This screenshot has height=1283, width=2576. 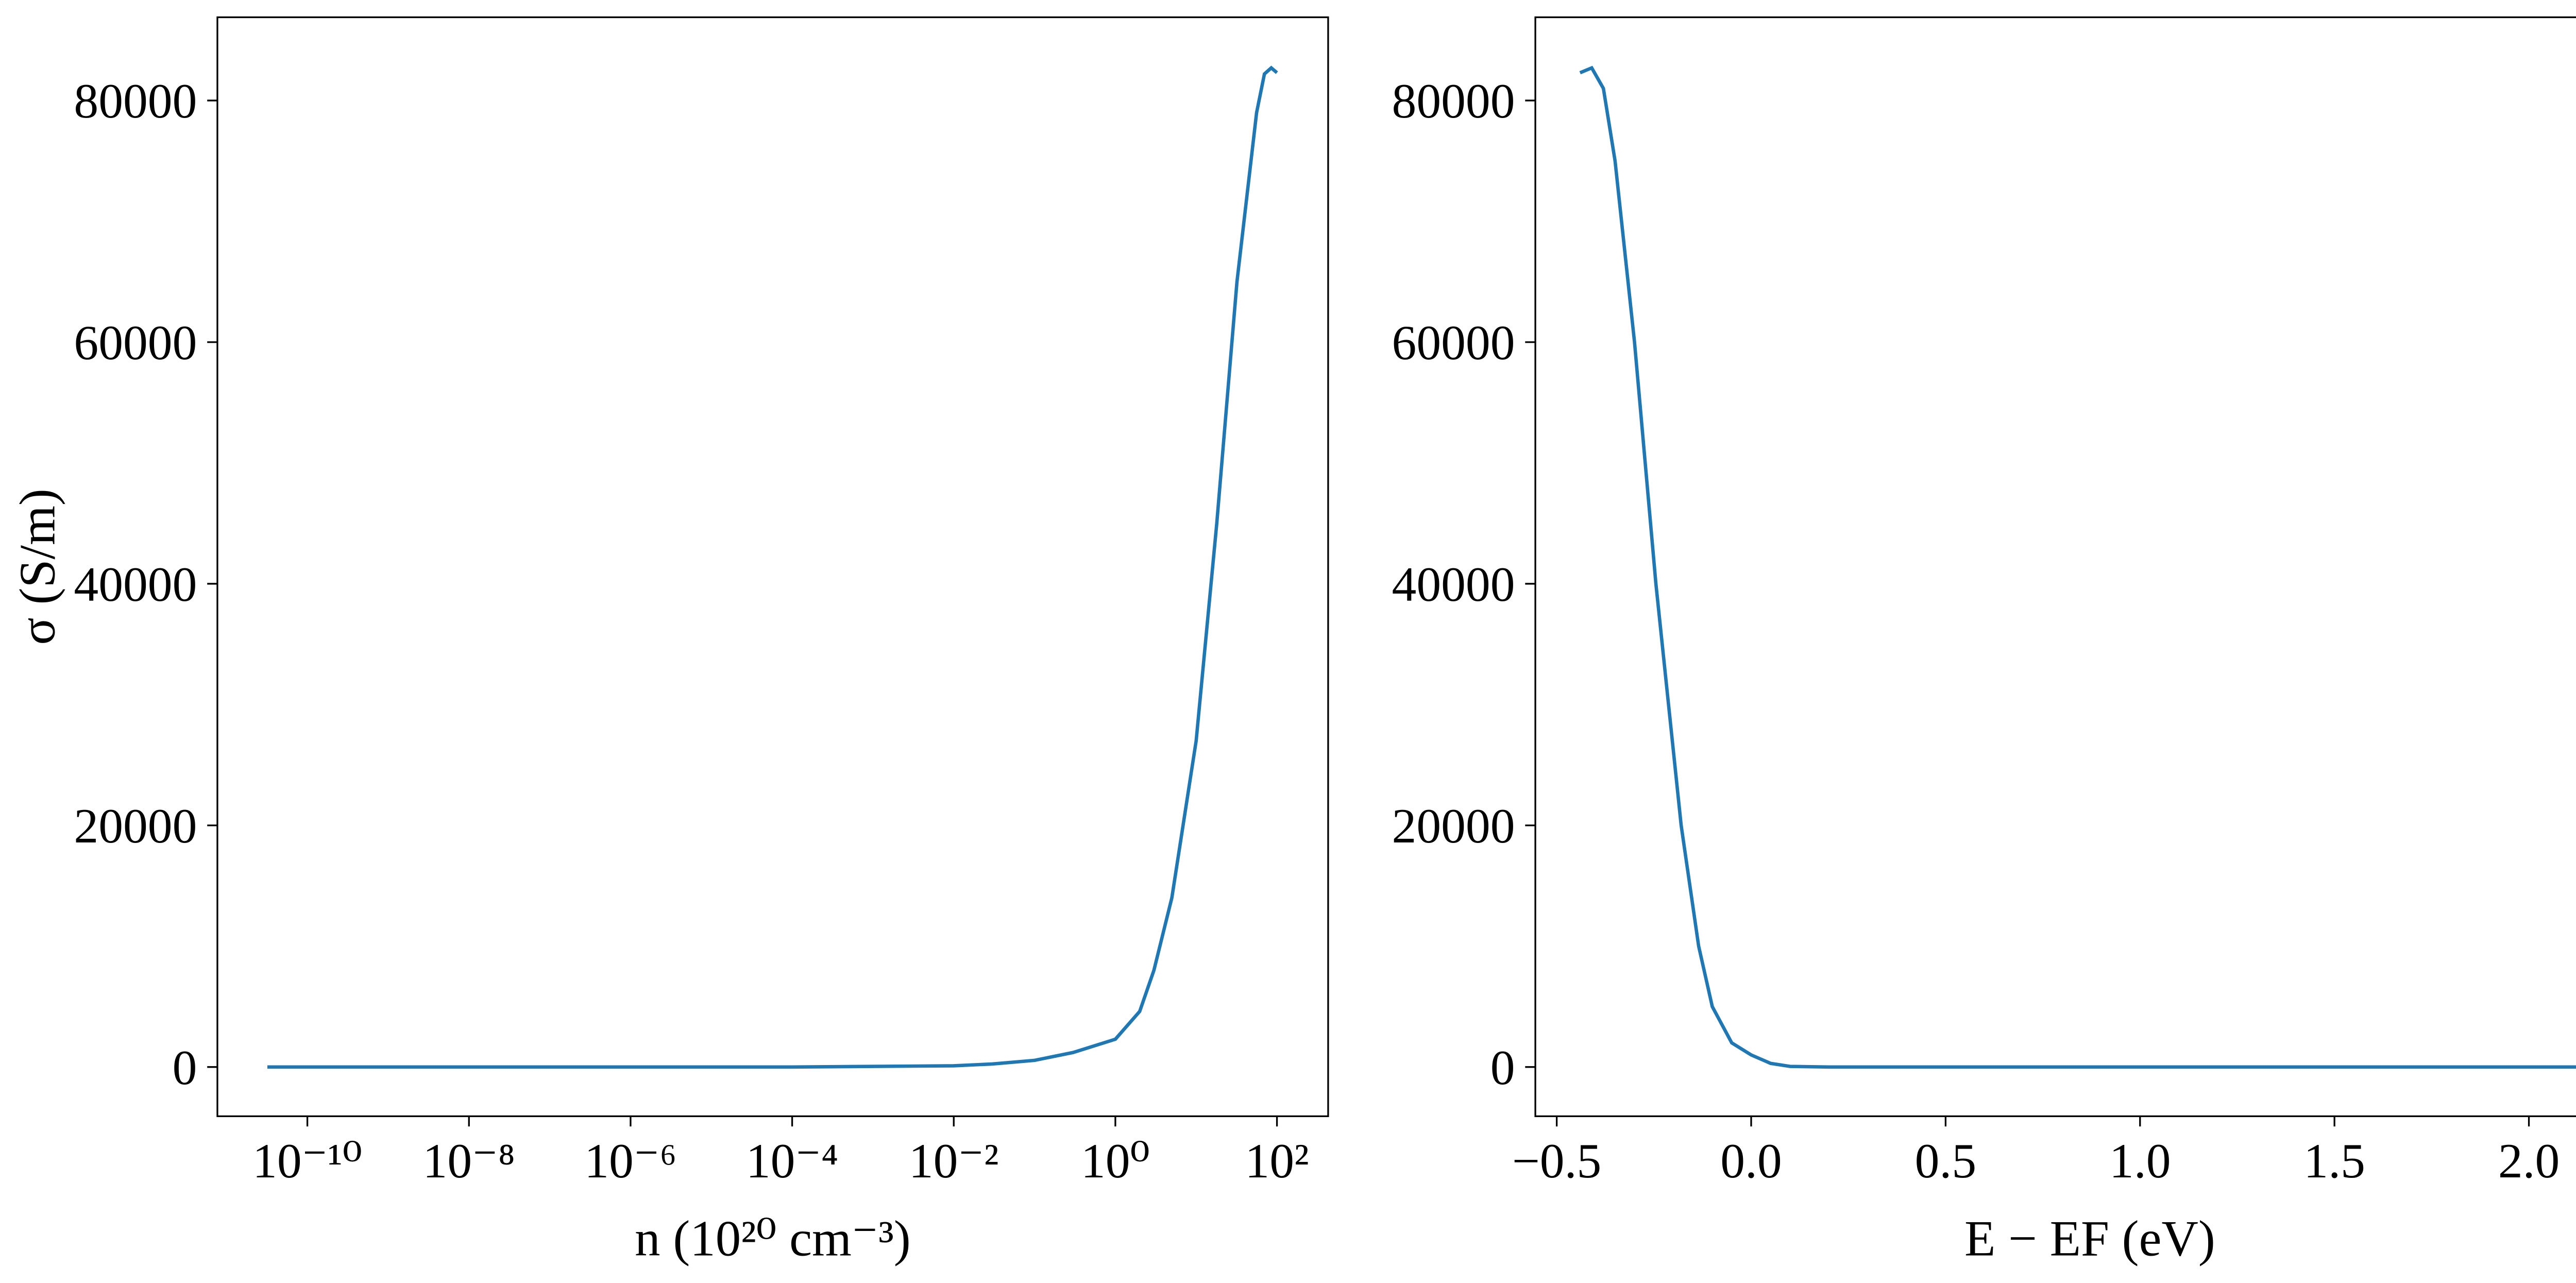 I want to click on x-tick-label: 10⁻⁸, so click(x=469, y=1161).